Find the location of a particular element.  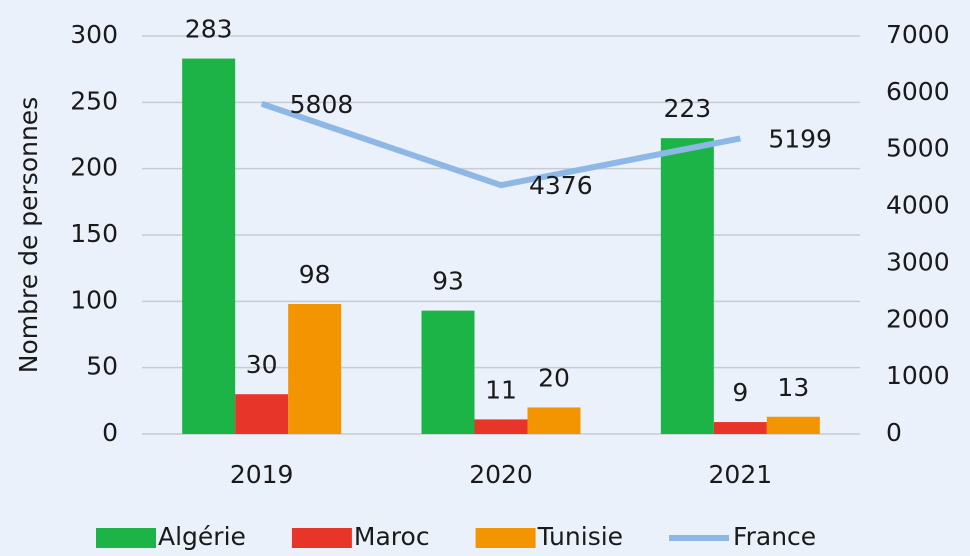

data-label: 98 is located at coordinates (315, 274).